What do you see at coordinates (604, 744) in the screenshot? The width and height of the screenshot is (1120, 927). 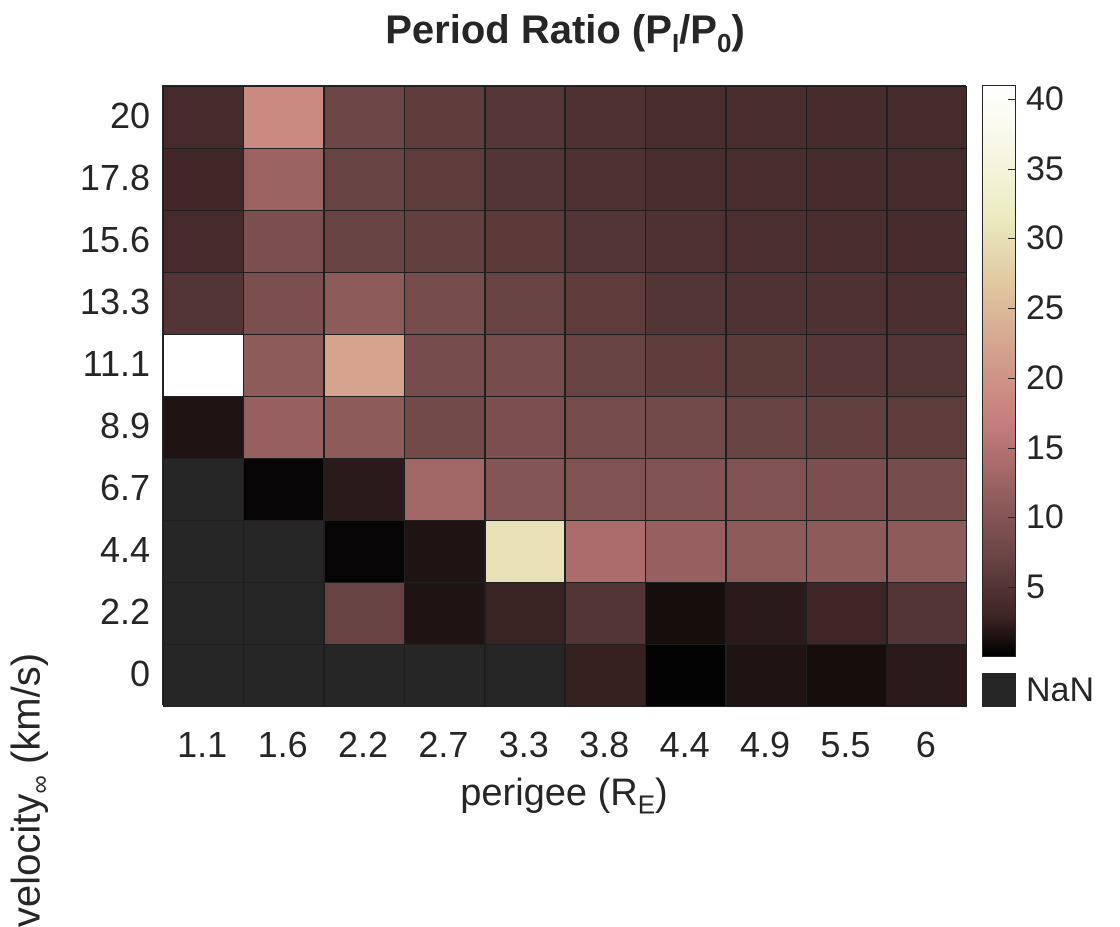 I see `x-tick-label: 3.8` at bounding box center [604, 744].